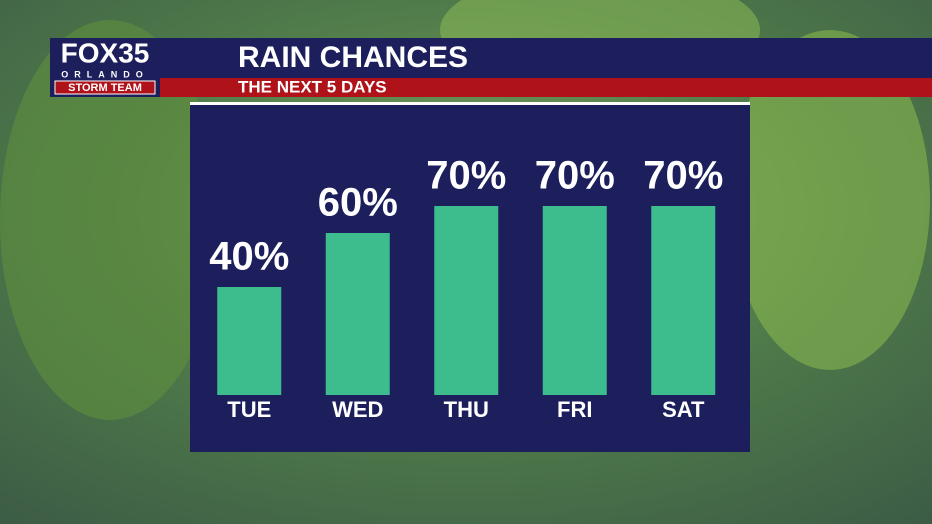 This screenshot has height=524, width=932. What do you see at coordinates (249, 409) in the screenshot?
I see `x-tick-label: TUE` at bounding box center [249, 409].